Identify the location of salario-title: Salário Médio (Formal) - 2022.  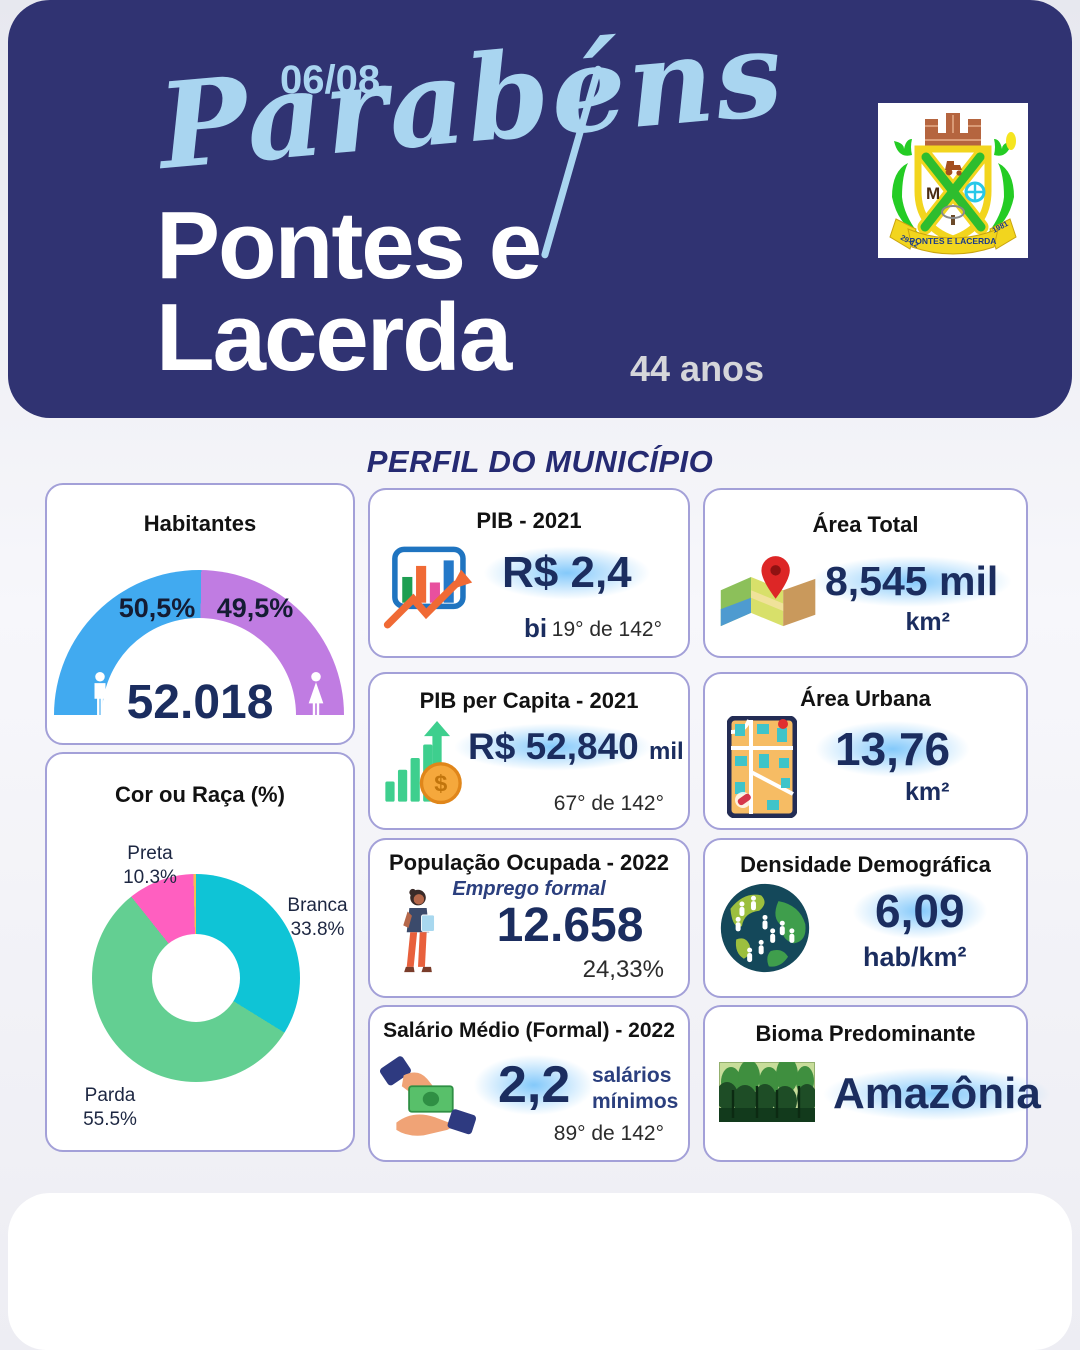
(529, 1030).